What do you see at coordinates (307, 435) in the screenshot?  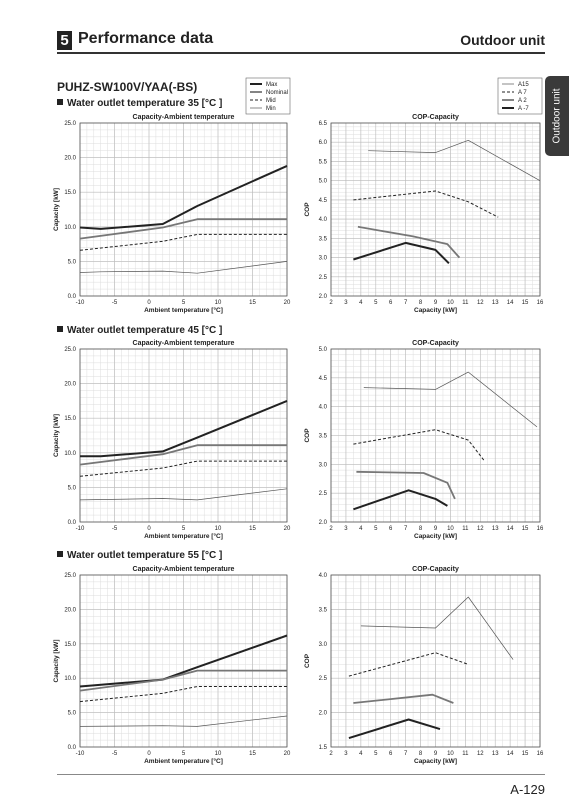 I see `y-axis-label: COP` at bounding box center [307, 435].